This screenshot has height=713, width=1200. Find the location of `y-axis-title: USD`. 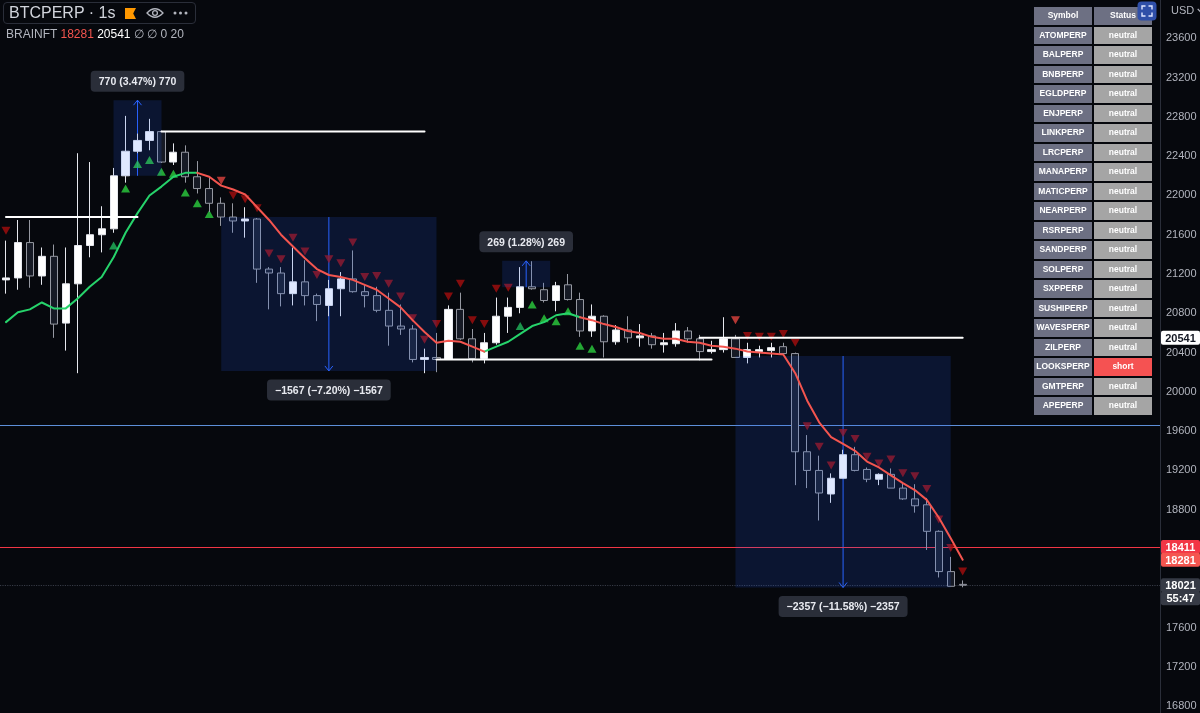

y-axis-title: USD is located at coordinates (1183, 10).